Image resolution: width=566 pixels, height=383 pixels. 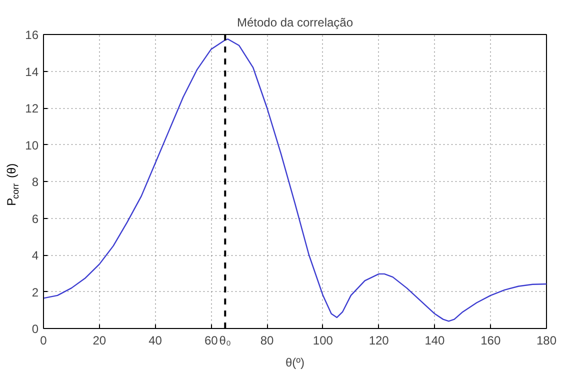 I want to click on y-tick-label: 8, so click(x=35, y=182).